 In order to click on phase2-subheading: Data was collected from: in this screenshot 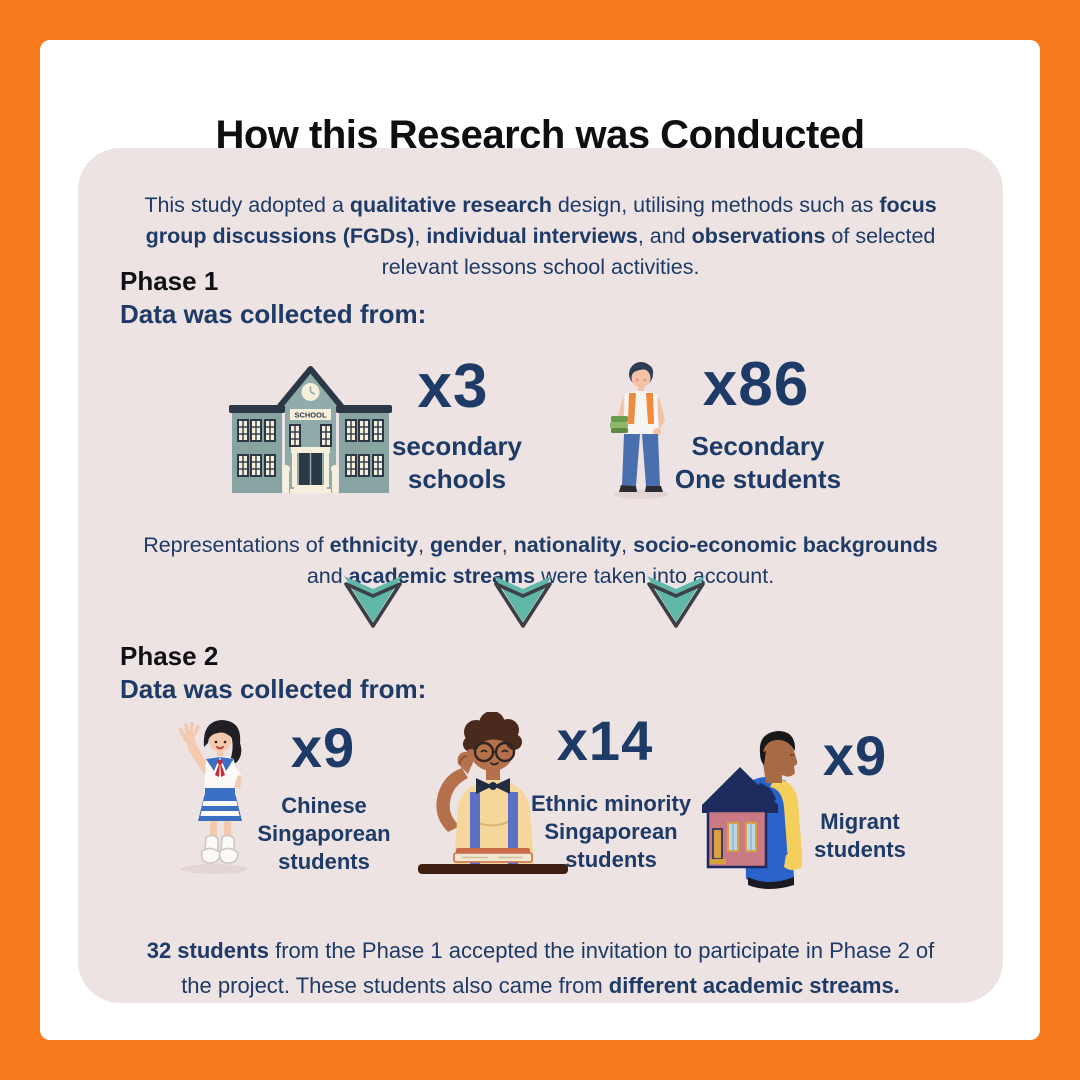, I will do `click(273, 689)`.